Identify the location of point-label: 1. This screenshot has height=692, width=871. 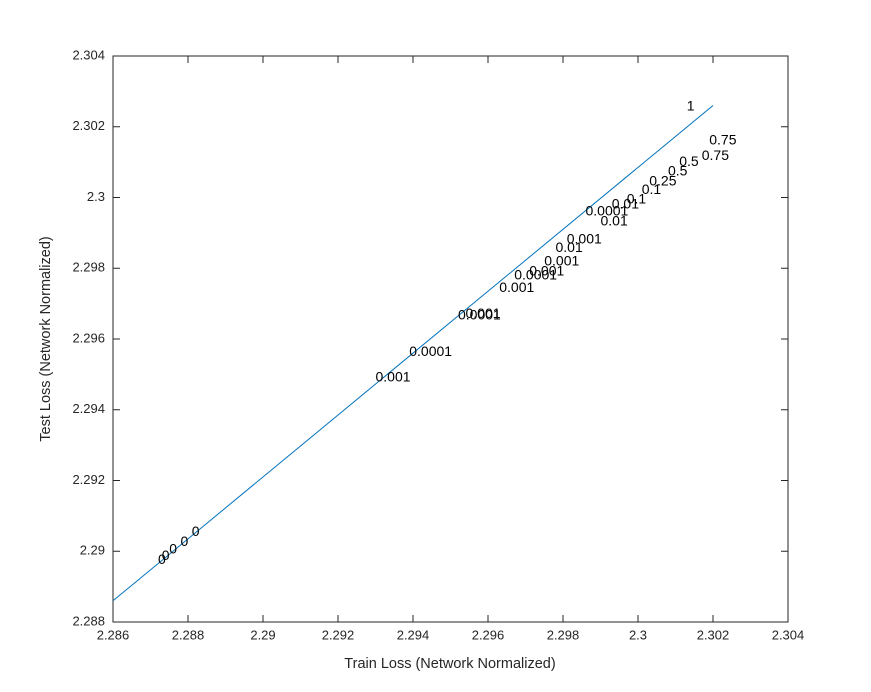
(691, 106).